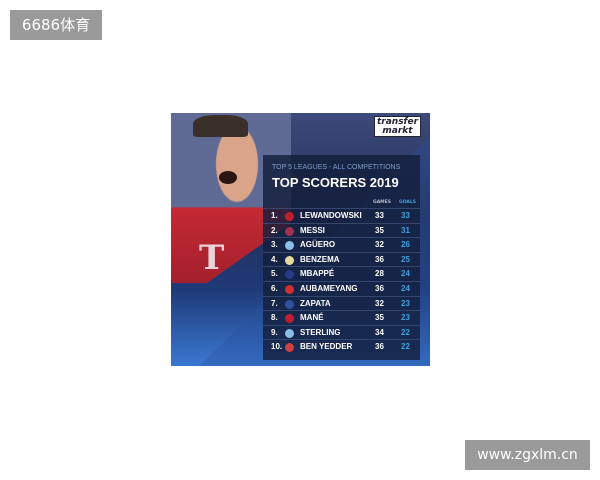 The width and height of the screenshot is (600, 480). I want to click on rank: 10., so click(277, 347).